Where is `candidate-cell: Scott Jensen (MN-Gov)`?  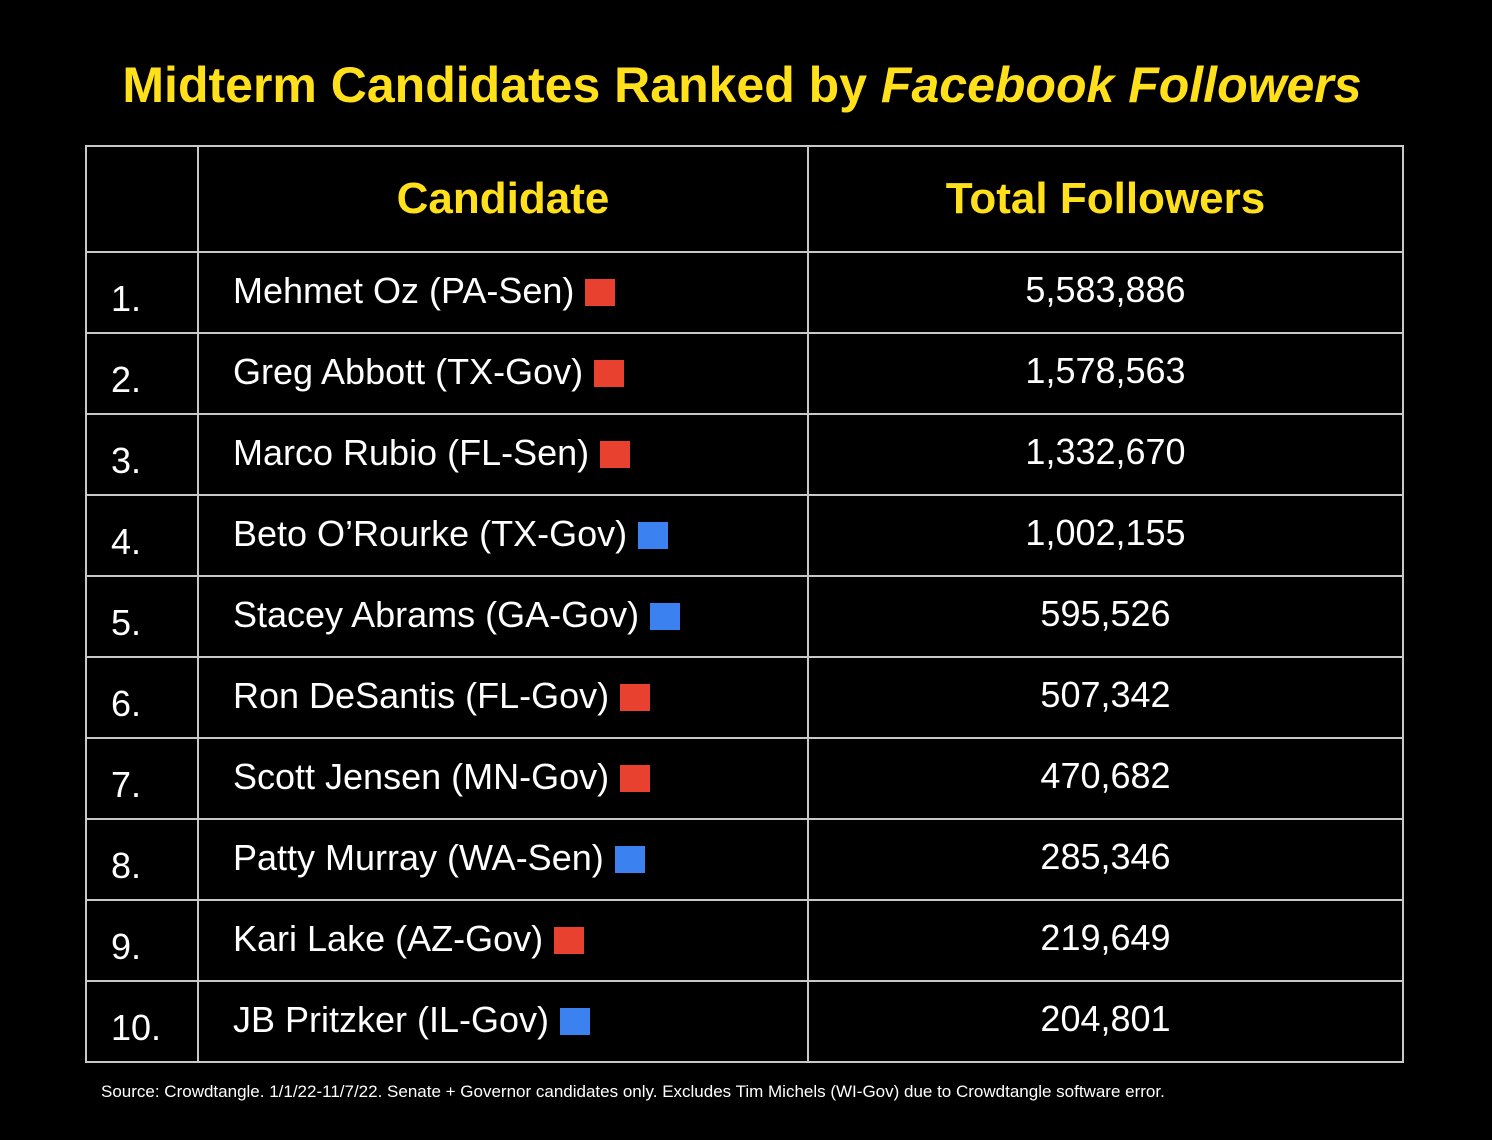 candidate-cell: Scott Jensen (MN-Gov) is located at coordinates (503, 778).